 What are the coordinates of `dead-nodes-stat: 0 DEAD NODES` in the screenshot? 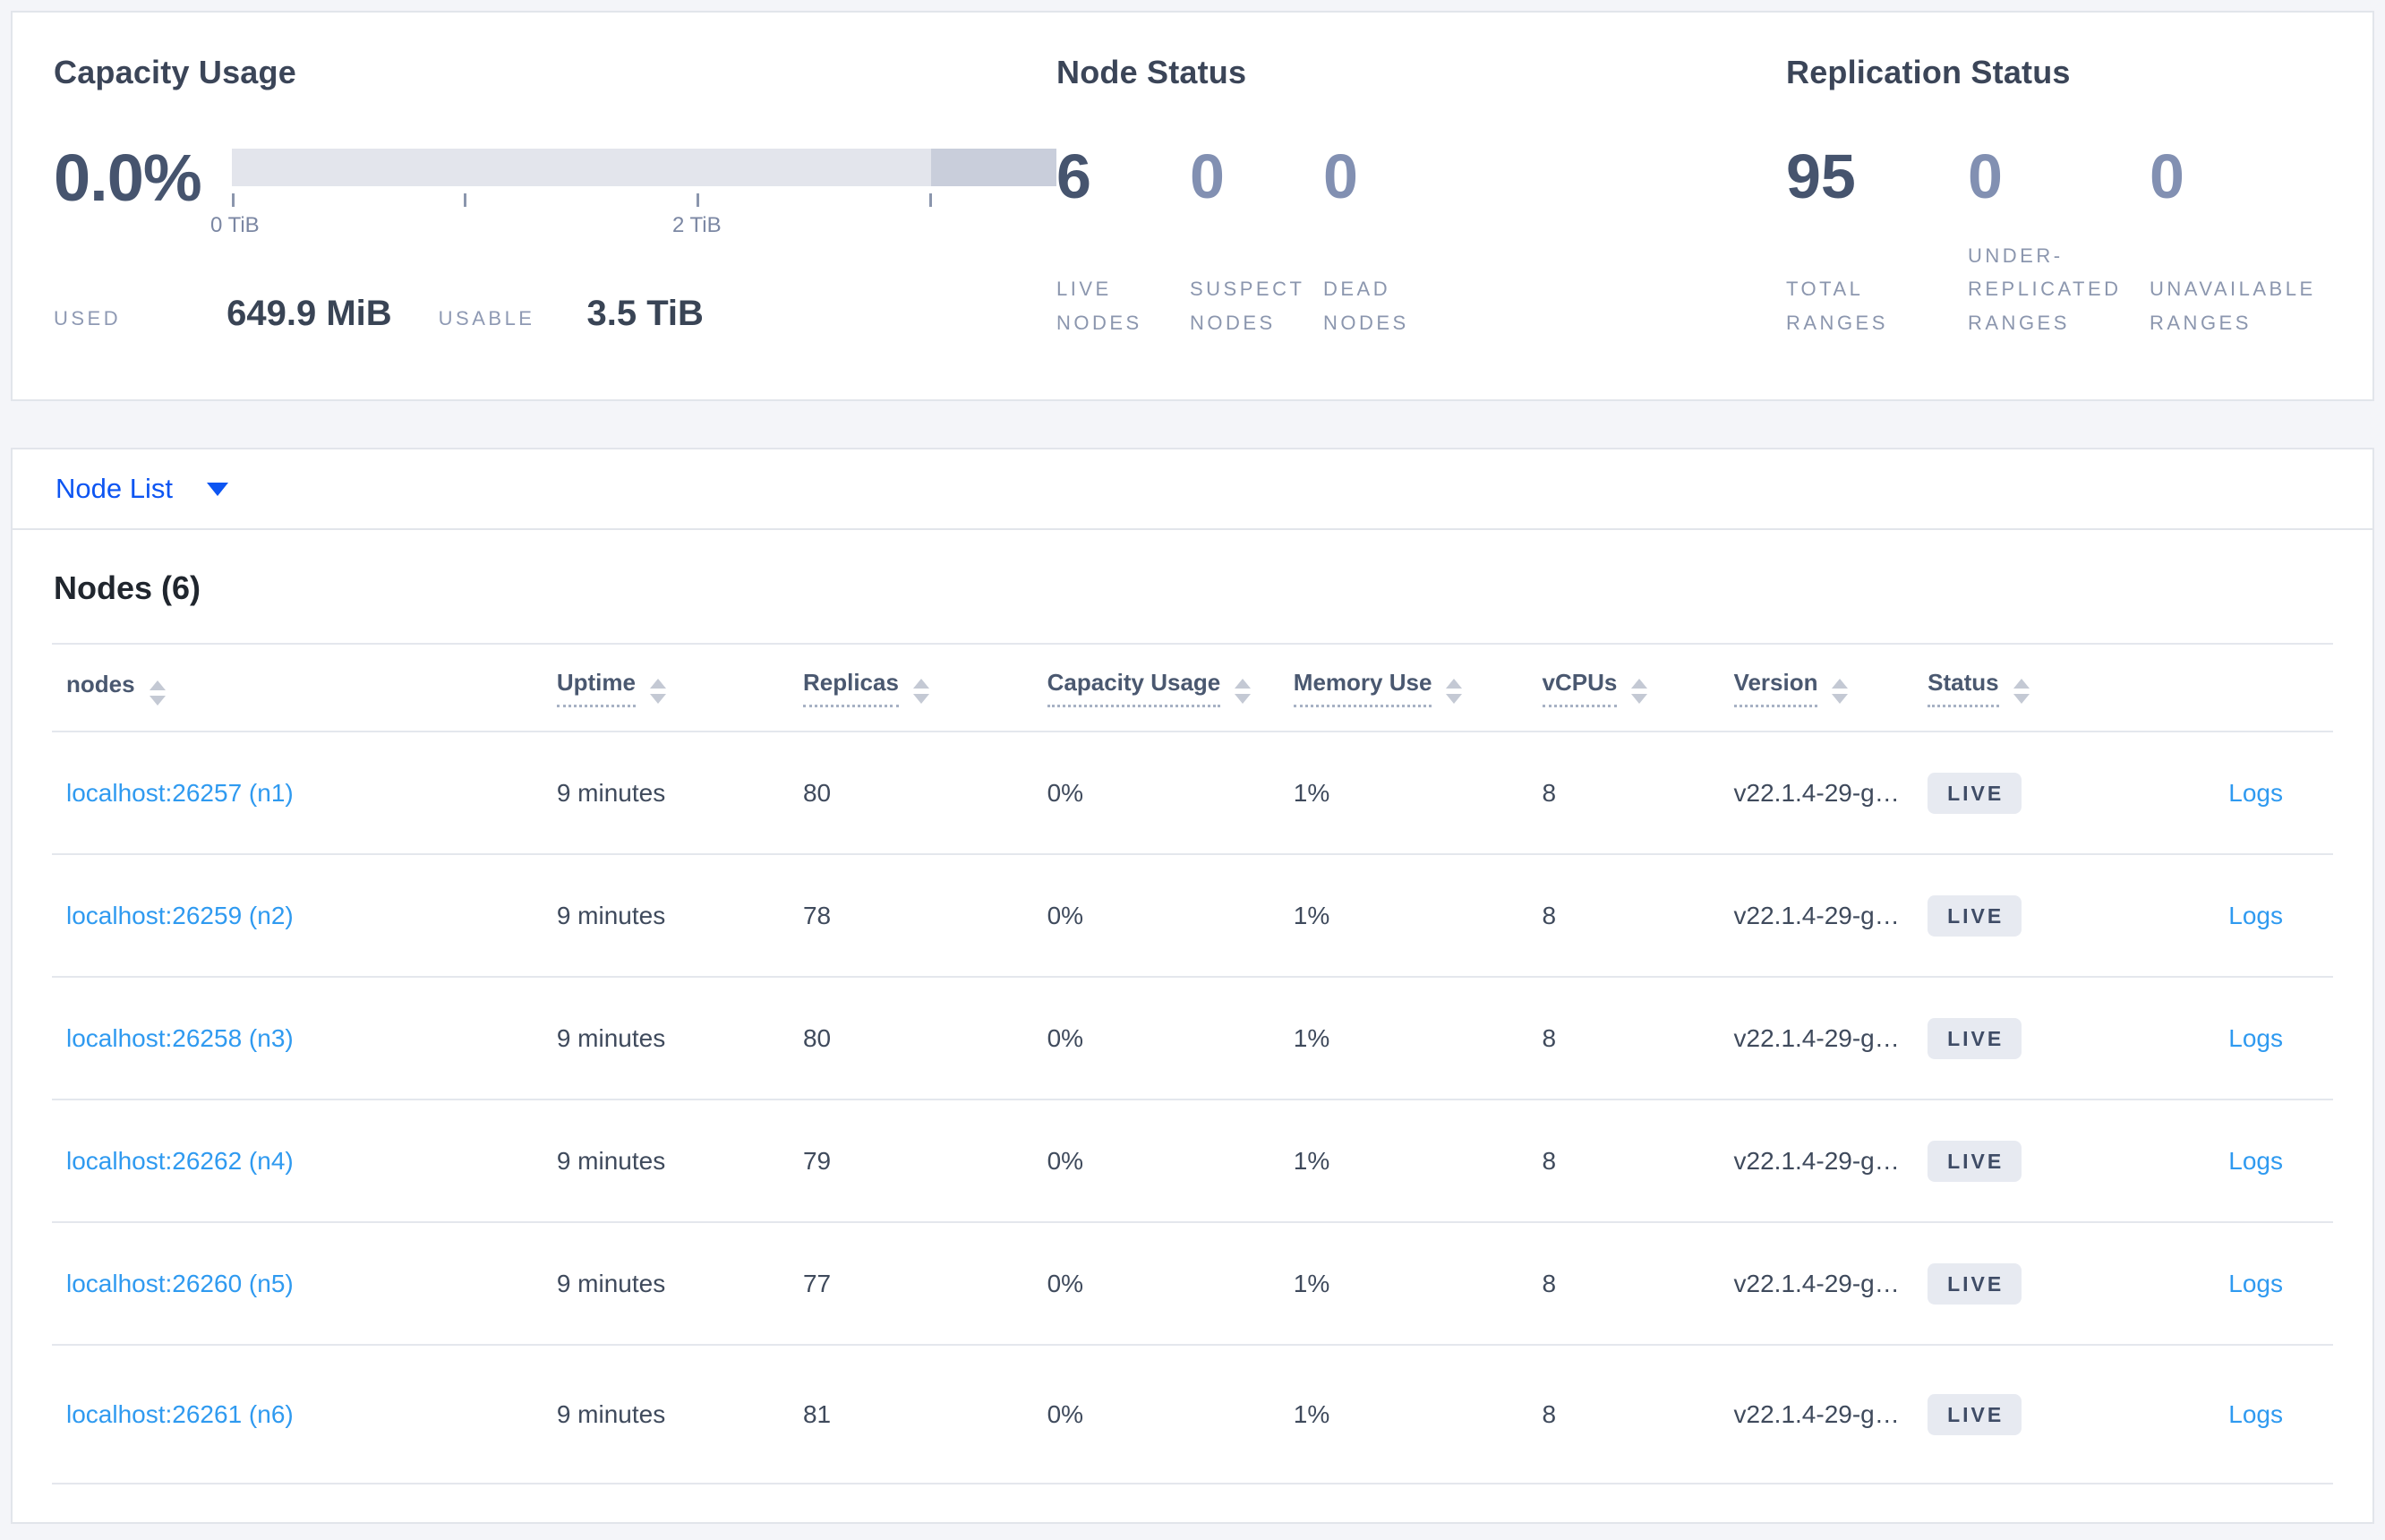 It's located at (1390, 242).